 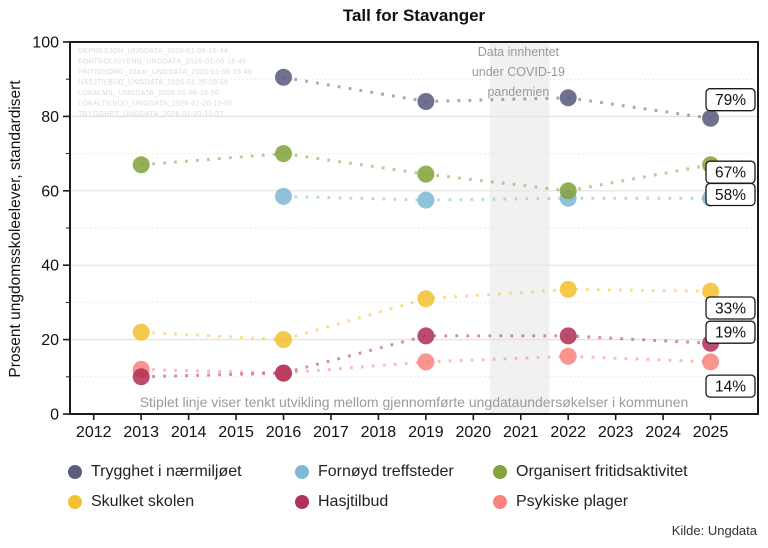 What do you see at coordinates (518, 92) in the screenshot?
I see `covid-annotation: pandemien` at bounding box center [518, 92].